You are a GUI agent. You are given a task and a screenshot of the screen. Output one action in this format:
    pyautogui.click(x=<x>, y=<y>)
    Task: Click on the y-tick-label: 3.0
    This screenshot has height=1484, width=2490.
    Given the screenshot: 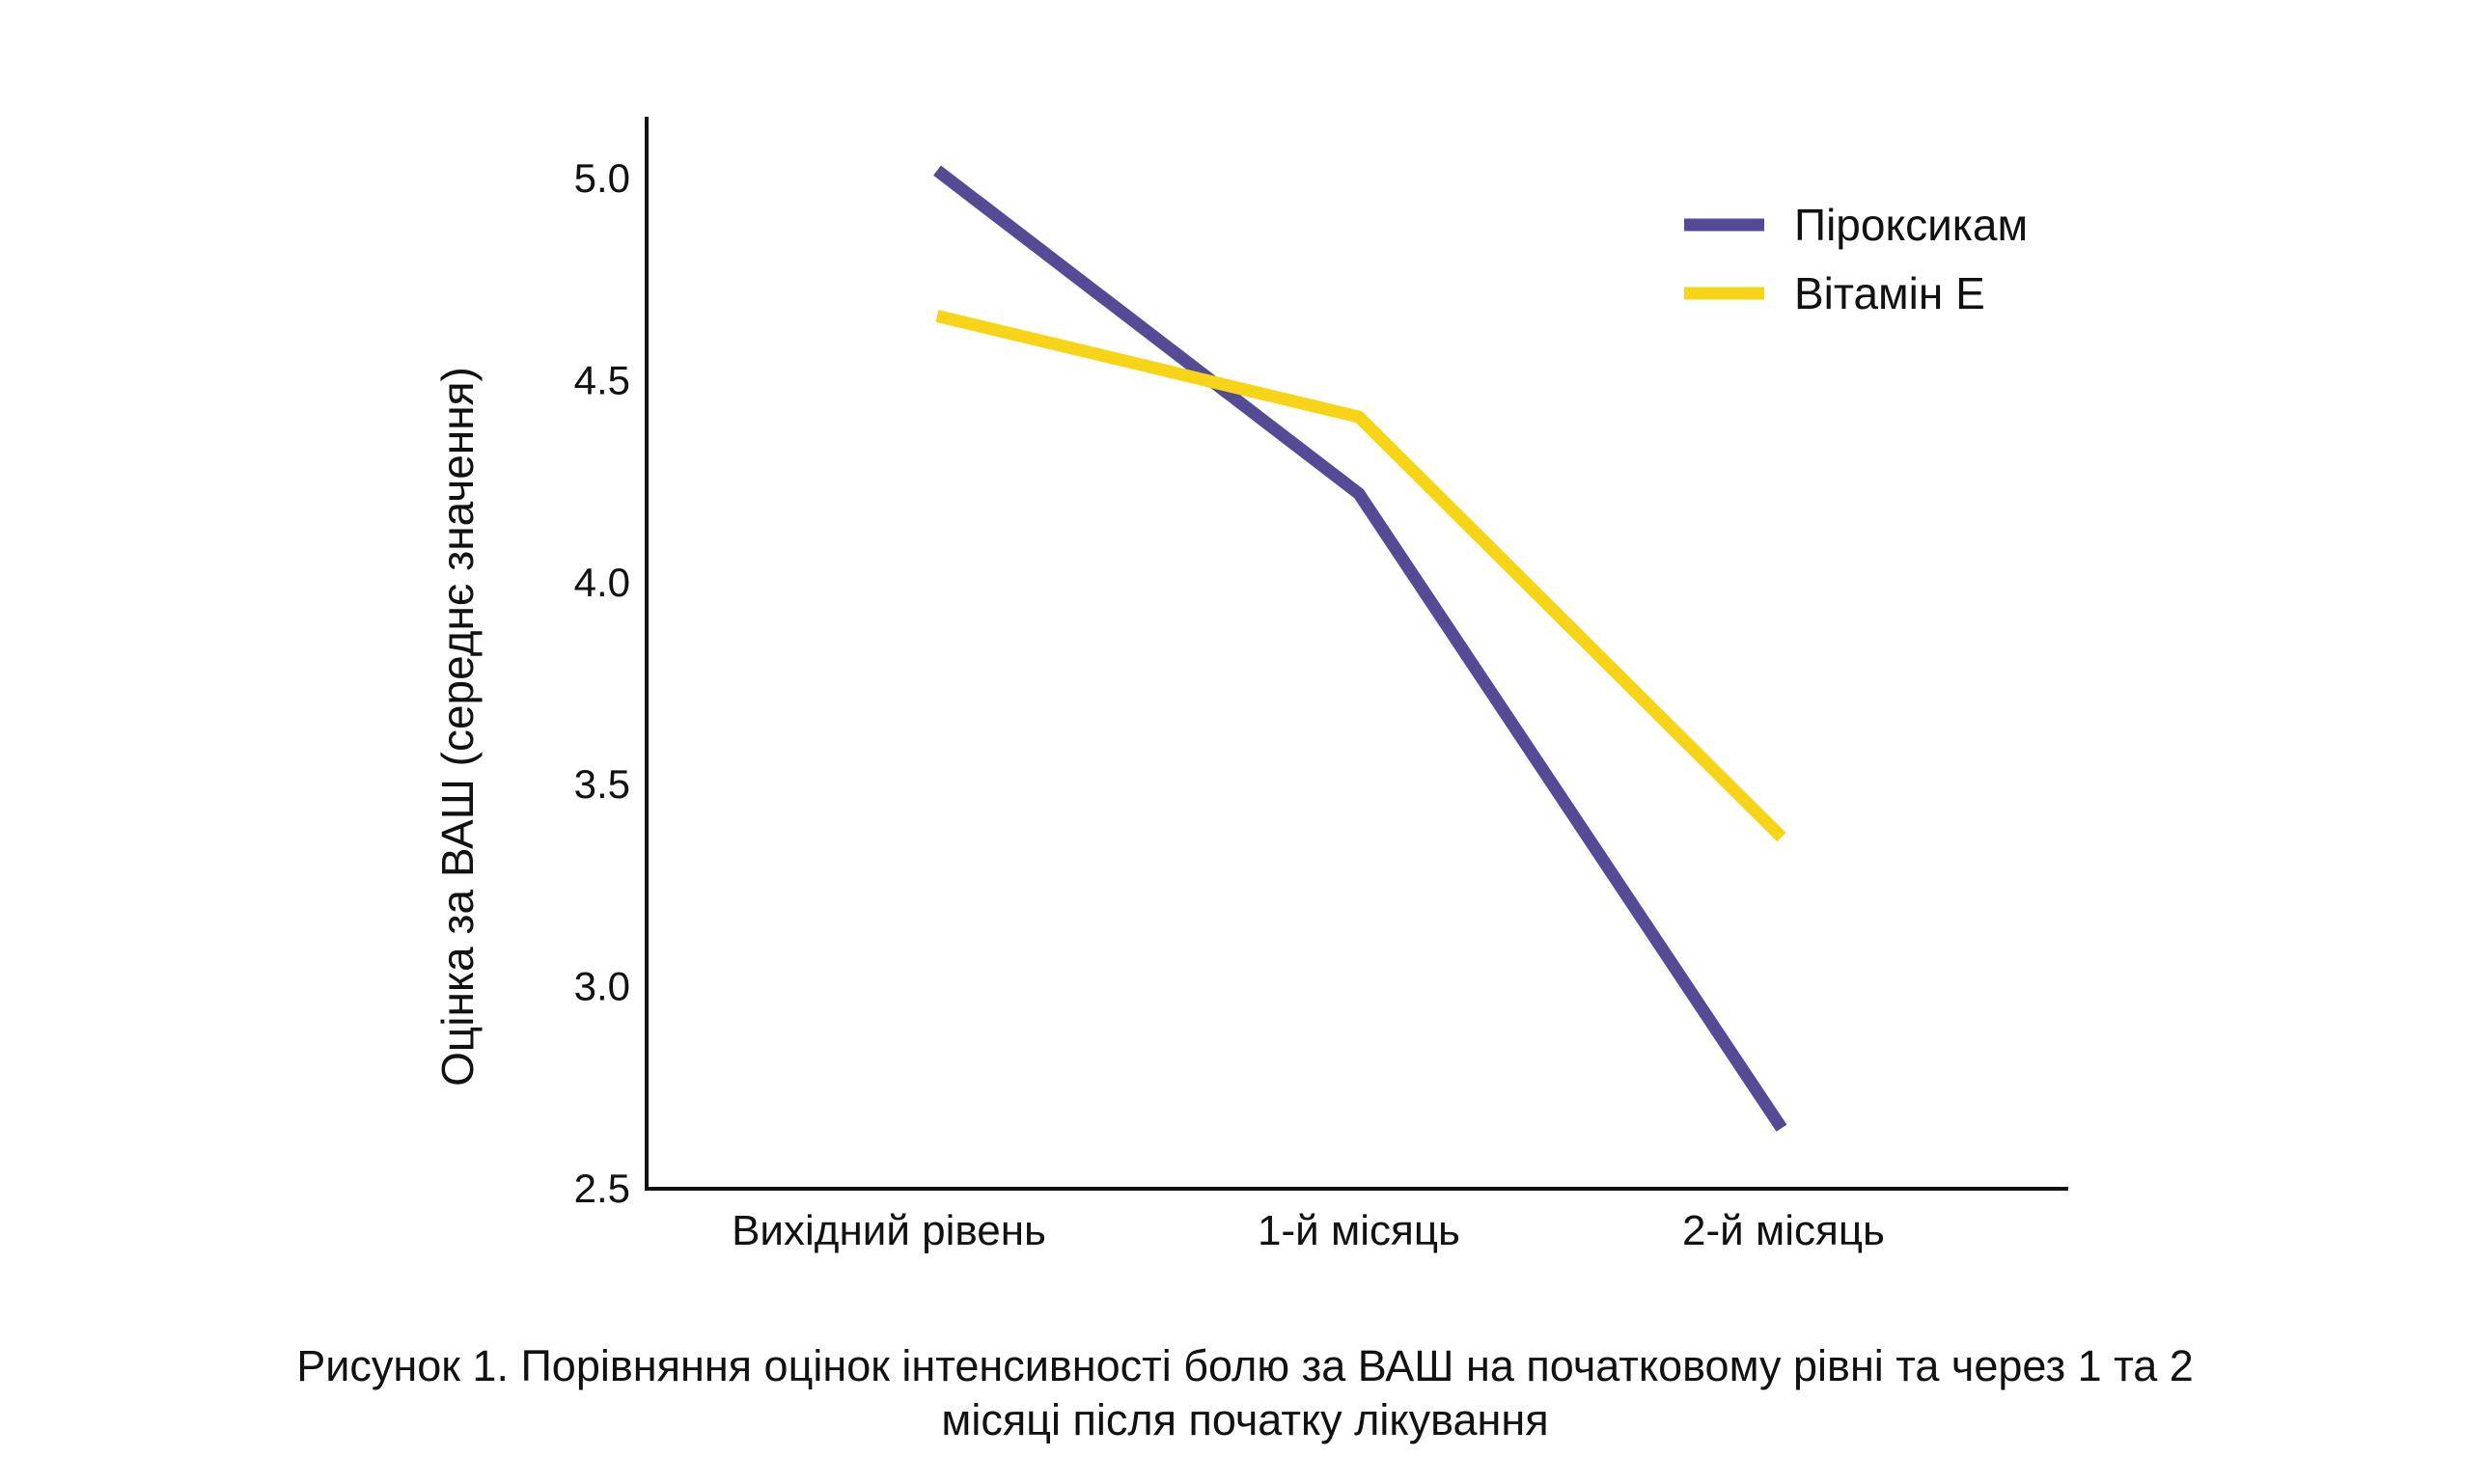 What is the action you would take?
    pyautogui.click(x=602, y=986)
    